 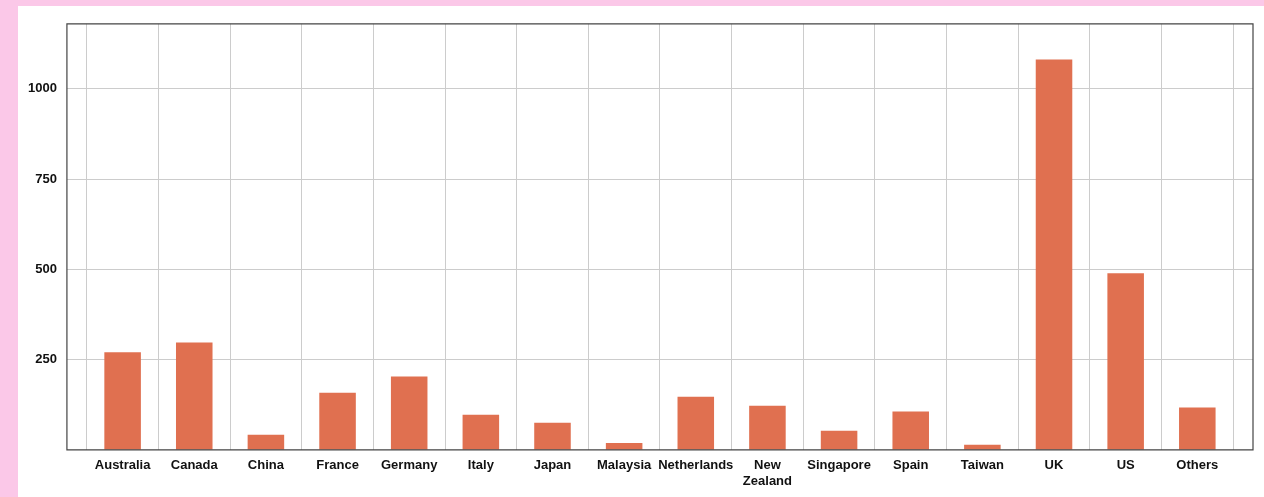 I want to click on x-tick-label: Germany, so click(x=410, y=465).